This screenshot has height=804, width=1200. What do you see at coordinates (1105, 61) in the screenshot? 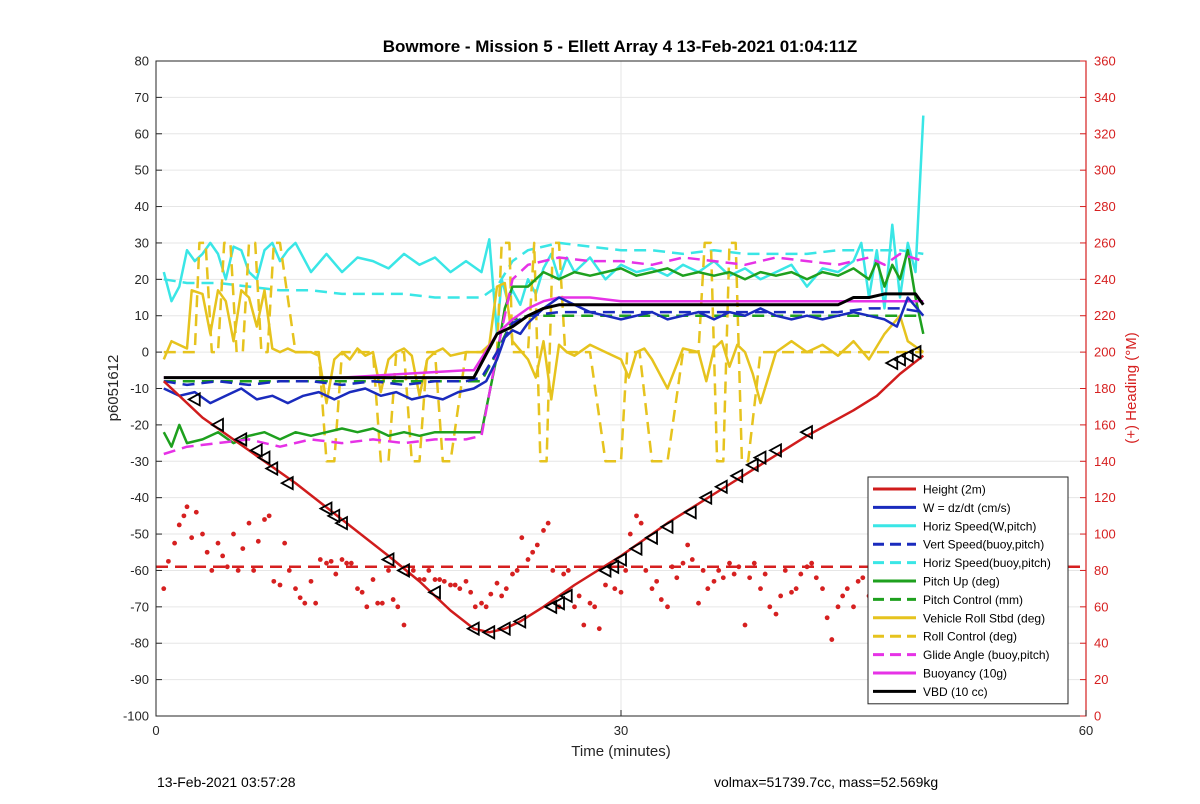
I see `y2-tick-label: 360` at bounding box center [1105, 61].